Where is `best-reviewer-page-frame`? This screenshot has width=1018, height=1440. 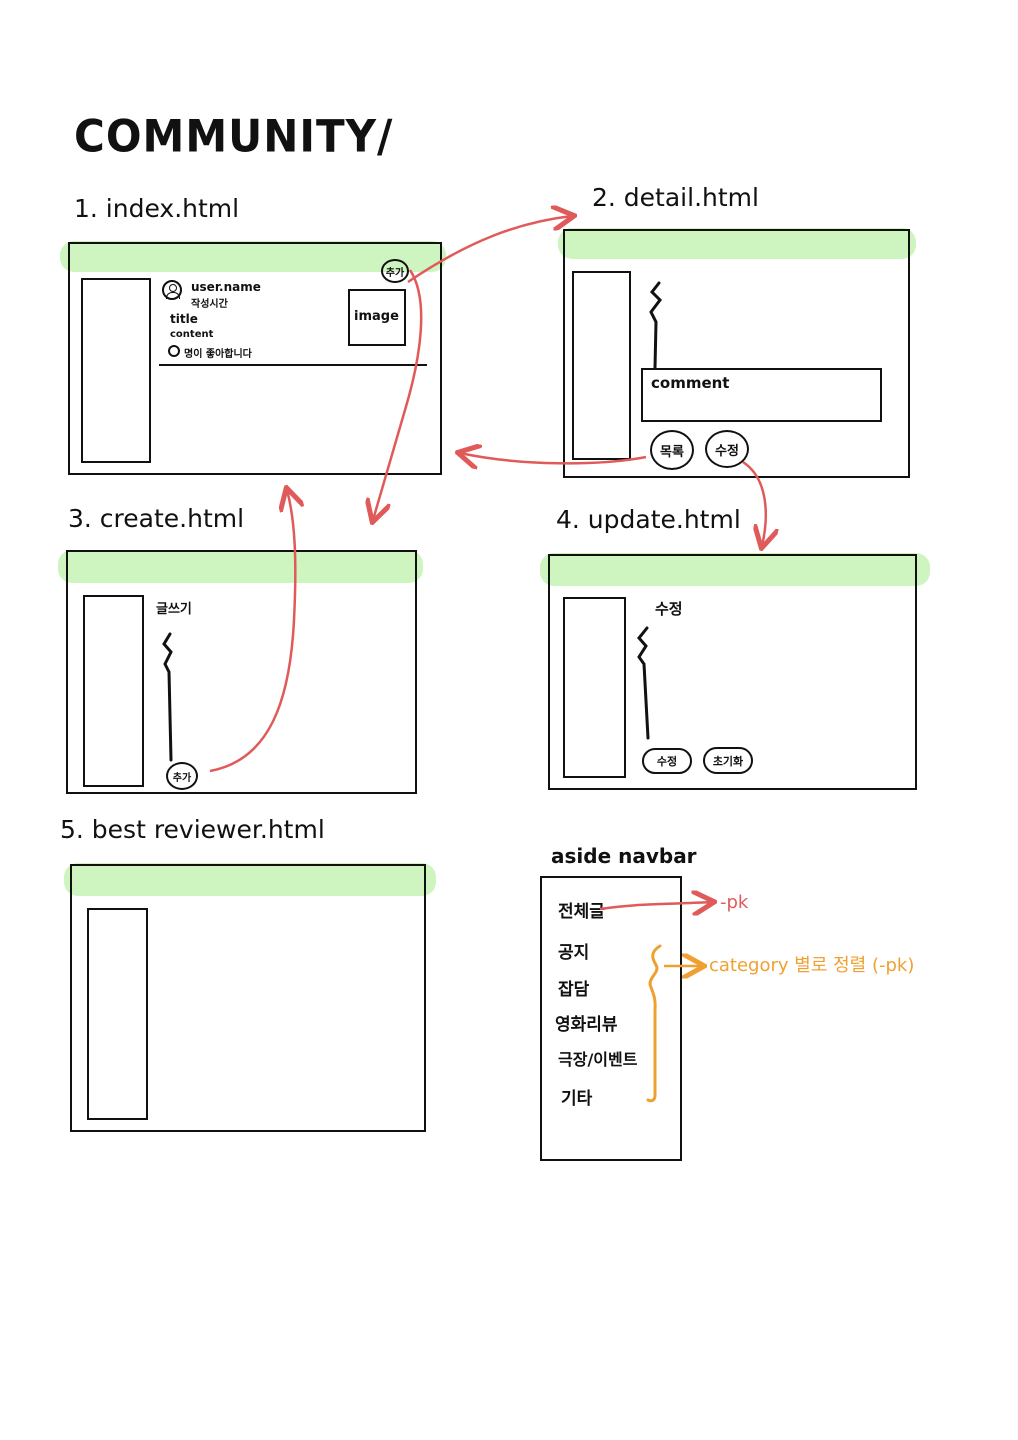 best-reviewer-page-frame is located at coordinates (248, 998).